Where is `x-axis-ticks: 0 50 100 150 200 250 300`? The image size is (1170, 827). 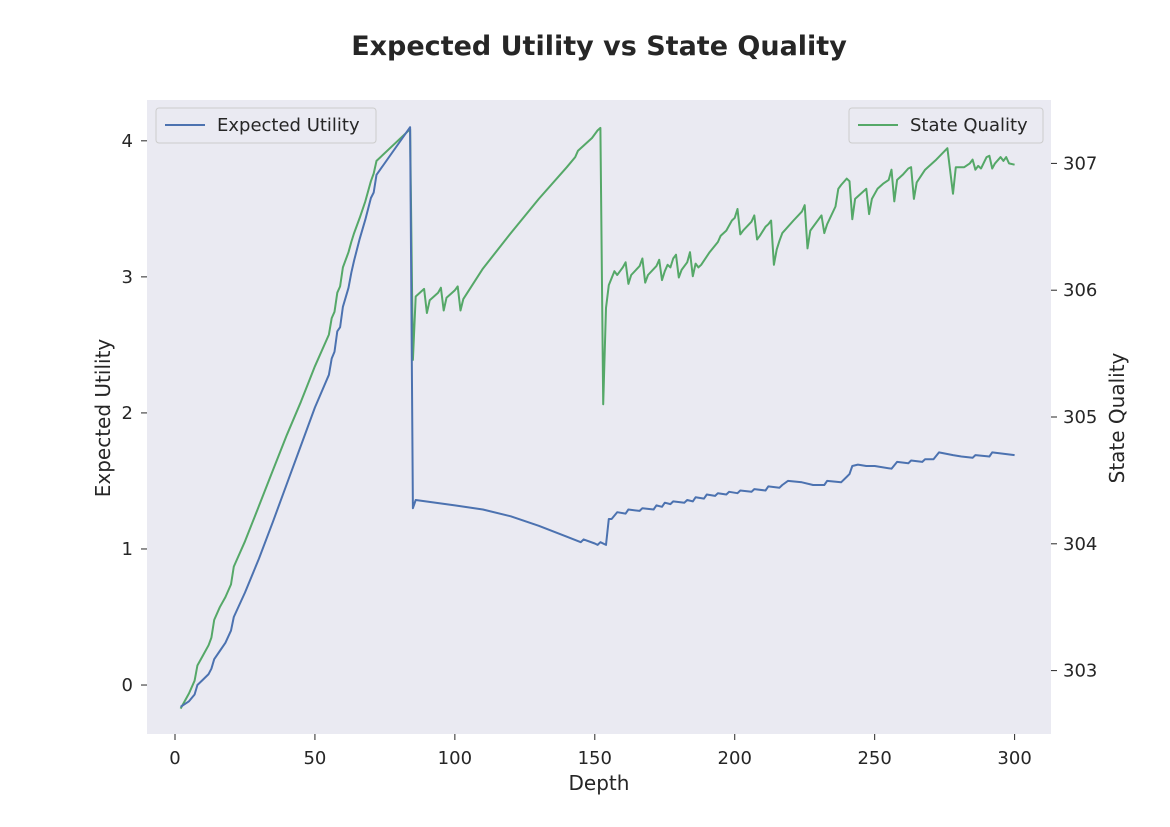 x-axis-ticks: 0 50 100 150 200 250 300 is located at coordinates (600, 751).